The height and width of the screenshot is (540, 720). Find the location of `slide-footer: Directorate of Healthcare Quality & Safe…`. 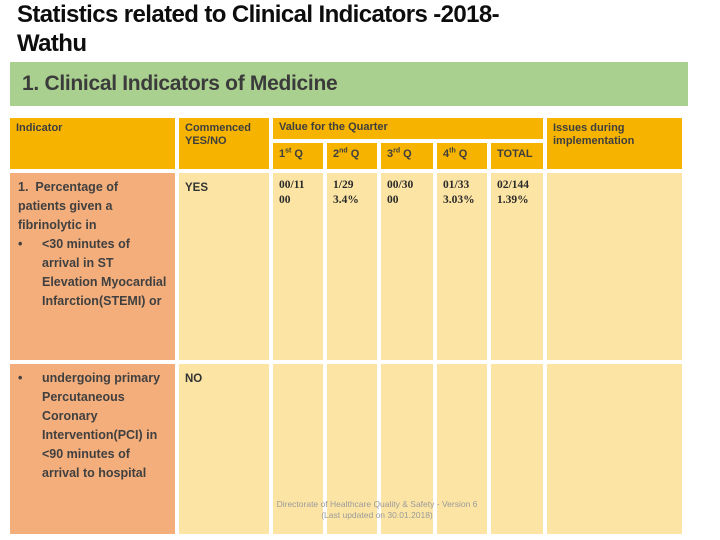

slide-footer: Directorate of Healthcare Quality & Safe… is located at coordinates (377, 510).